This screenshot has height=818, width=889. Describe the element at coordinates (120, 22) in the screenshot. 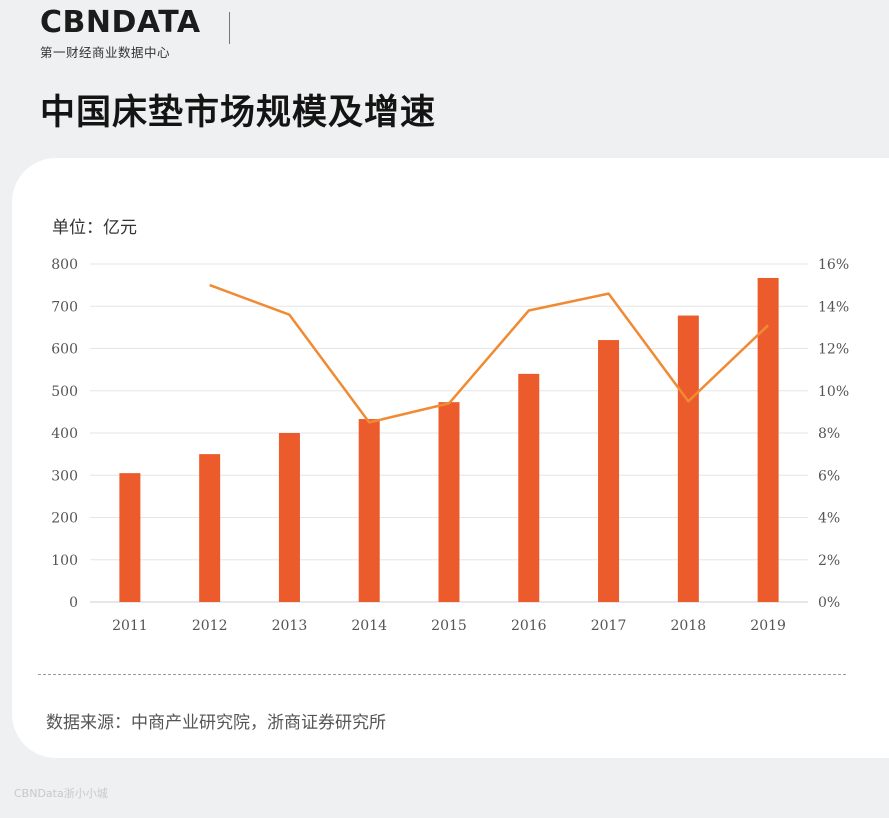

I see `cbndata-logo: CBNDATA` at that location.